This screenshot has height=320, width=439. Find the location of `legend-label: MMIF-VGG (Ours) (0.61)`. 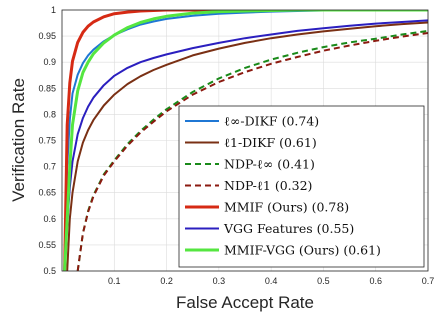

legend-label: MMIF-VGG (Ours) (0.61) is located at coordinates (302, 250).